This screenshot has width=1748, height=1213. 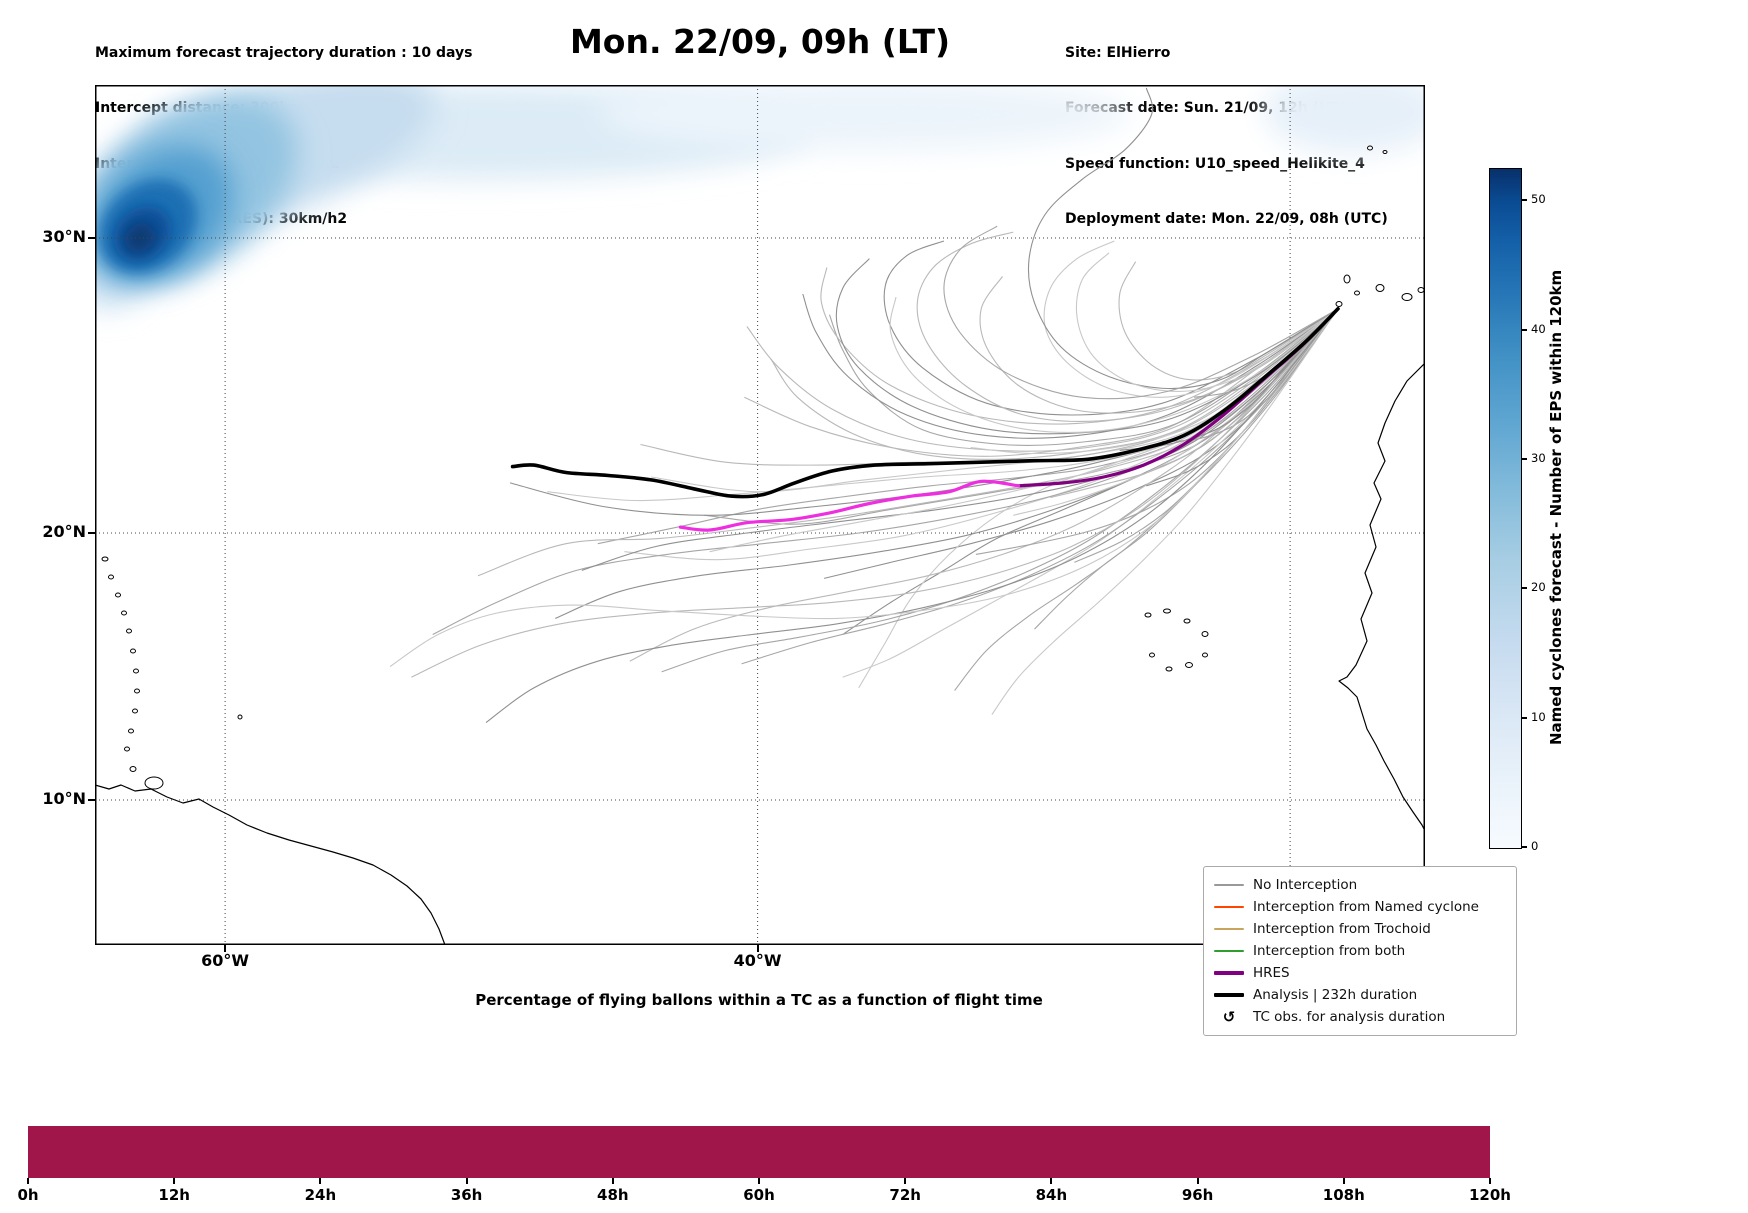 What do you see at coordinates (1360, 973) in the screenshot?
I see `legend-item: HRES` at bounding box center [1360, 973].